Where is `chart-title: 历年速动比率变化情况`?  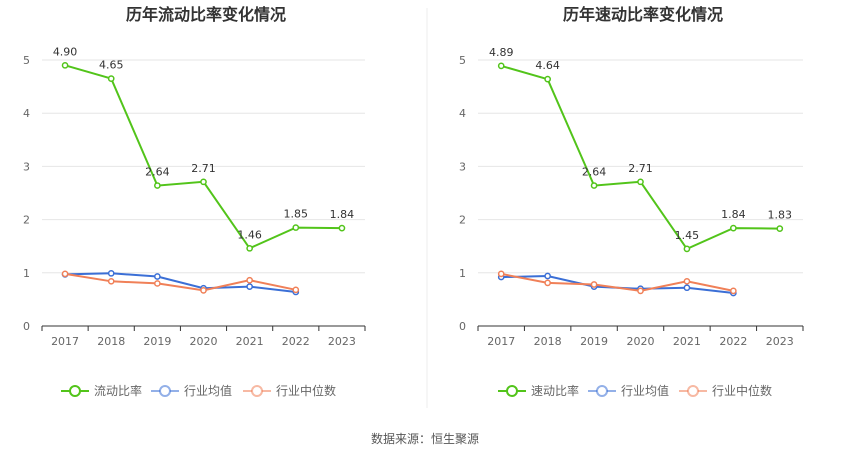 chart-title: 历年速动比率变化情况 is located at coordinates (643, 14).